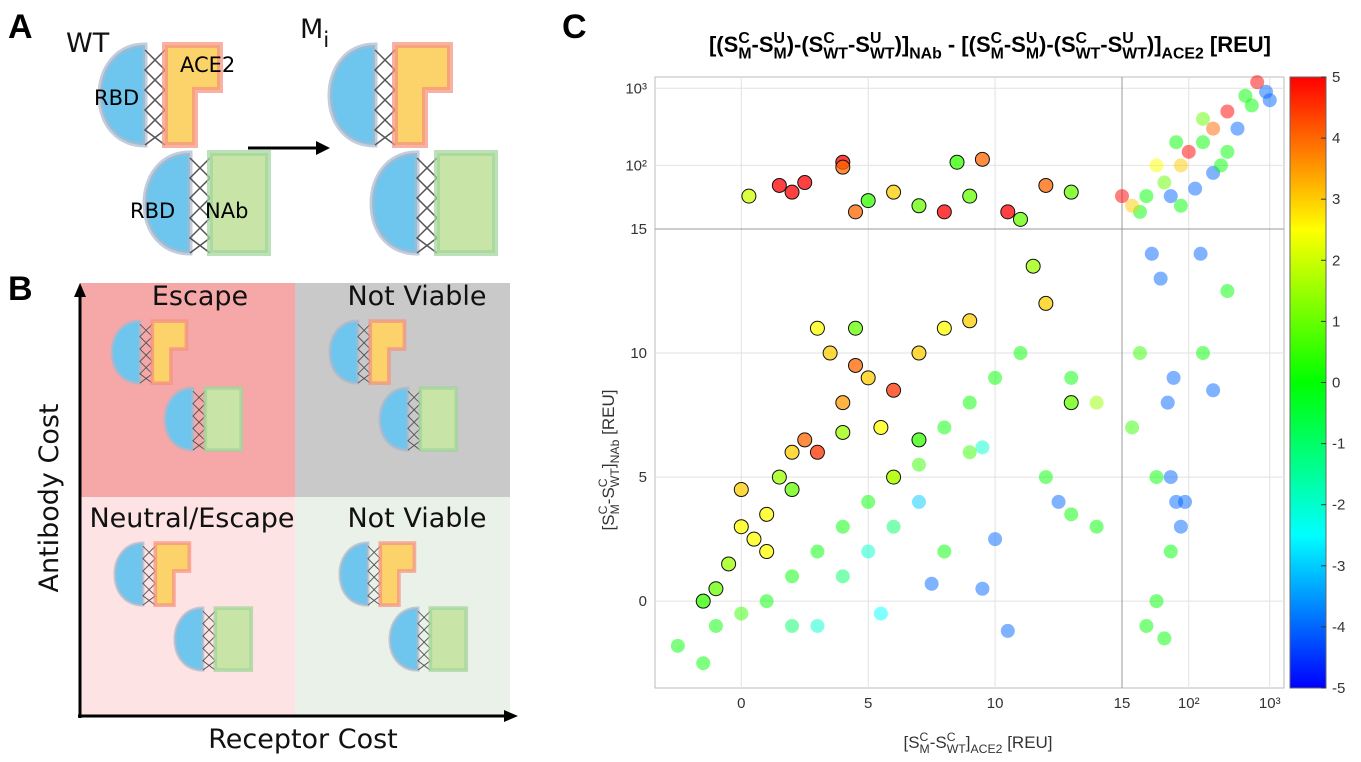 Image resolution: width=1361 pixels, height=762 pixels. What do you see at coordinates (911, 742) in the screenshot?
I see `text-part: [S` at bounding box center [911, 742].